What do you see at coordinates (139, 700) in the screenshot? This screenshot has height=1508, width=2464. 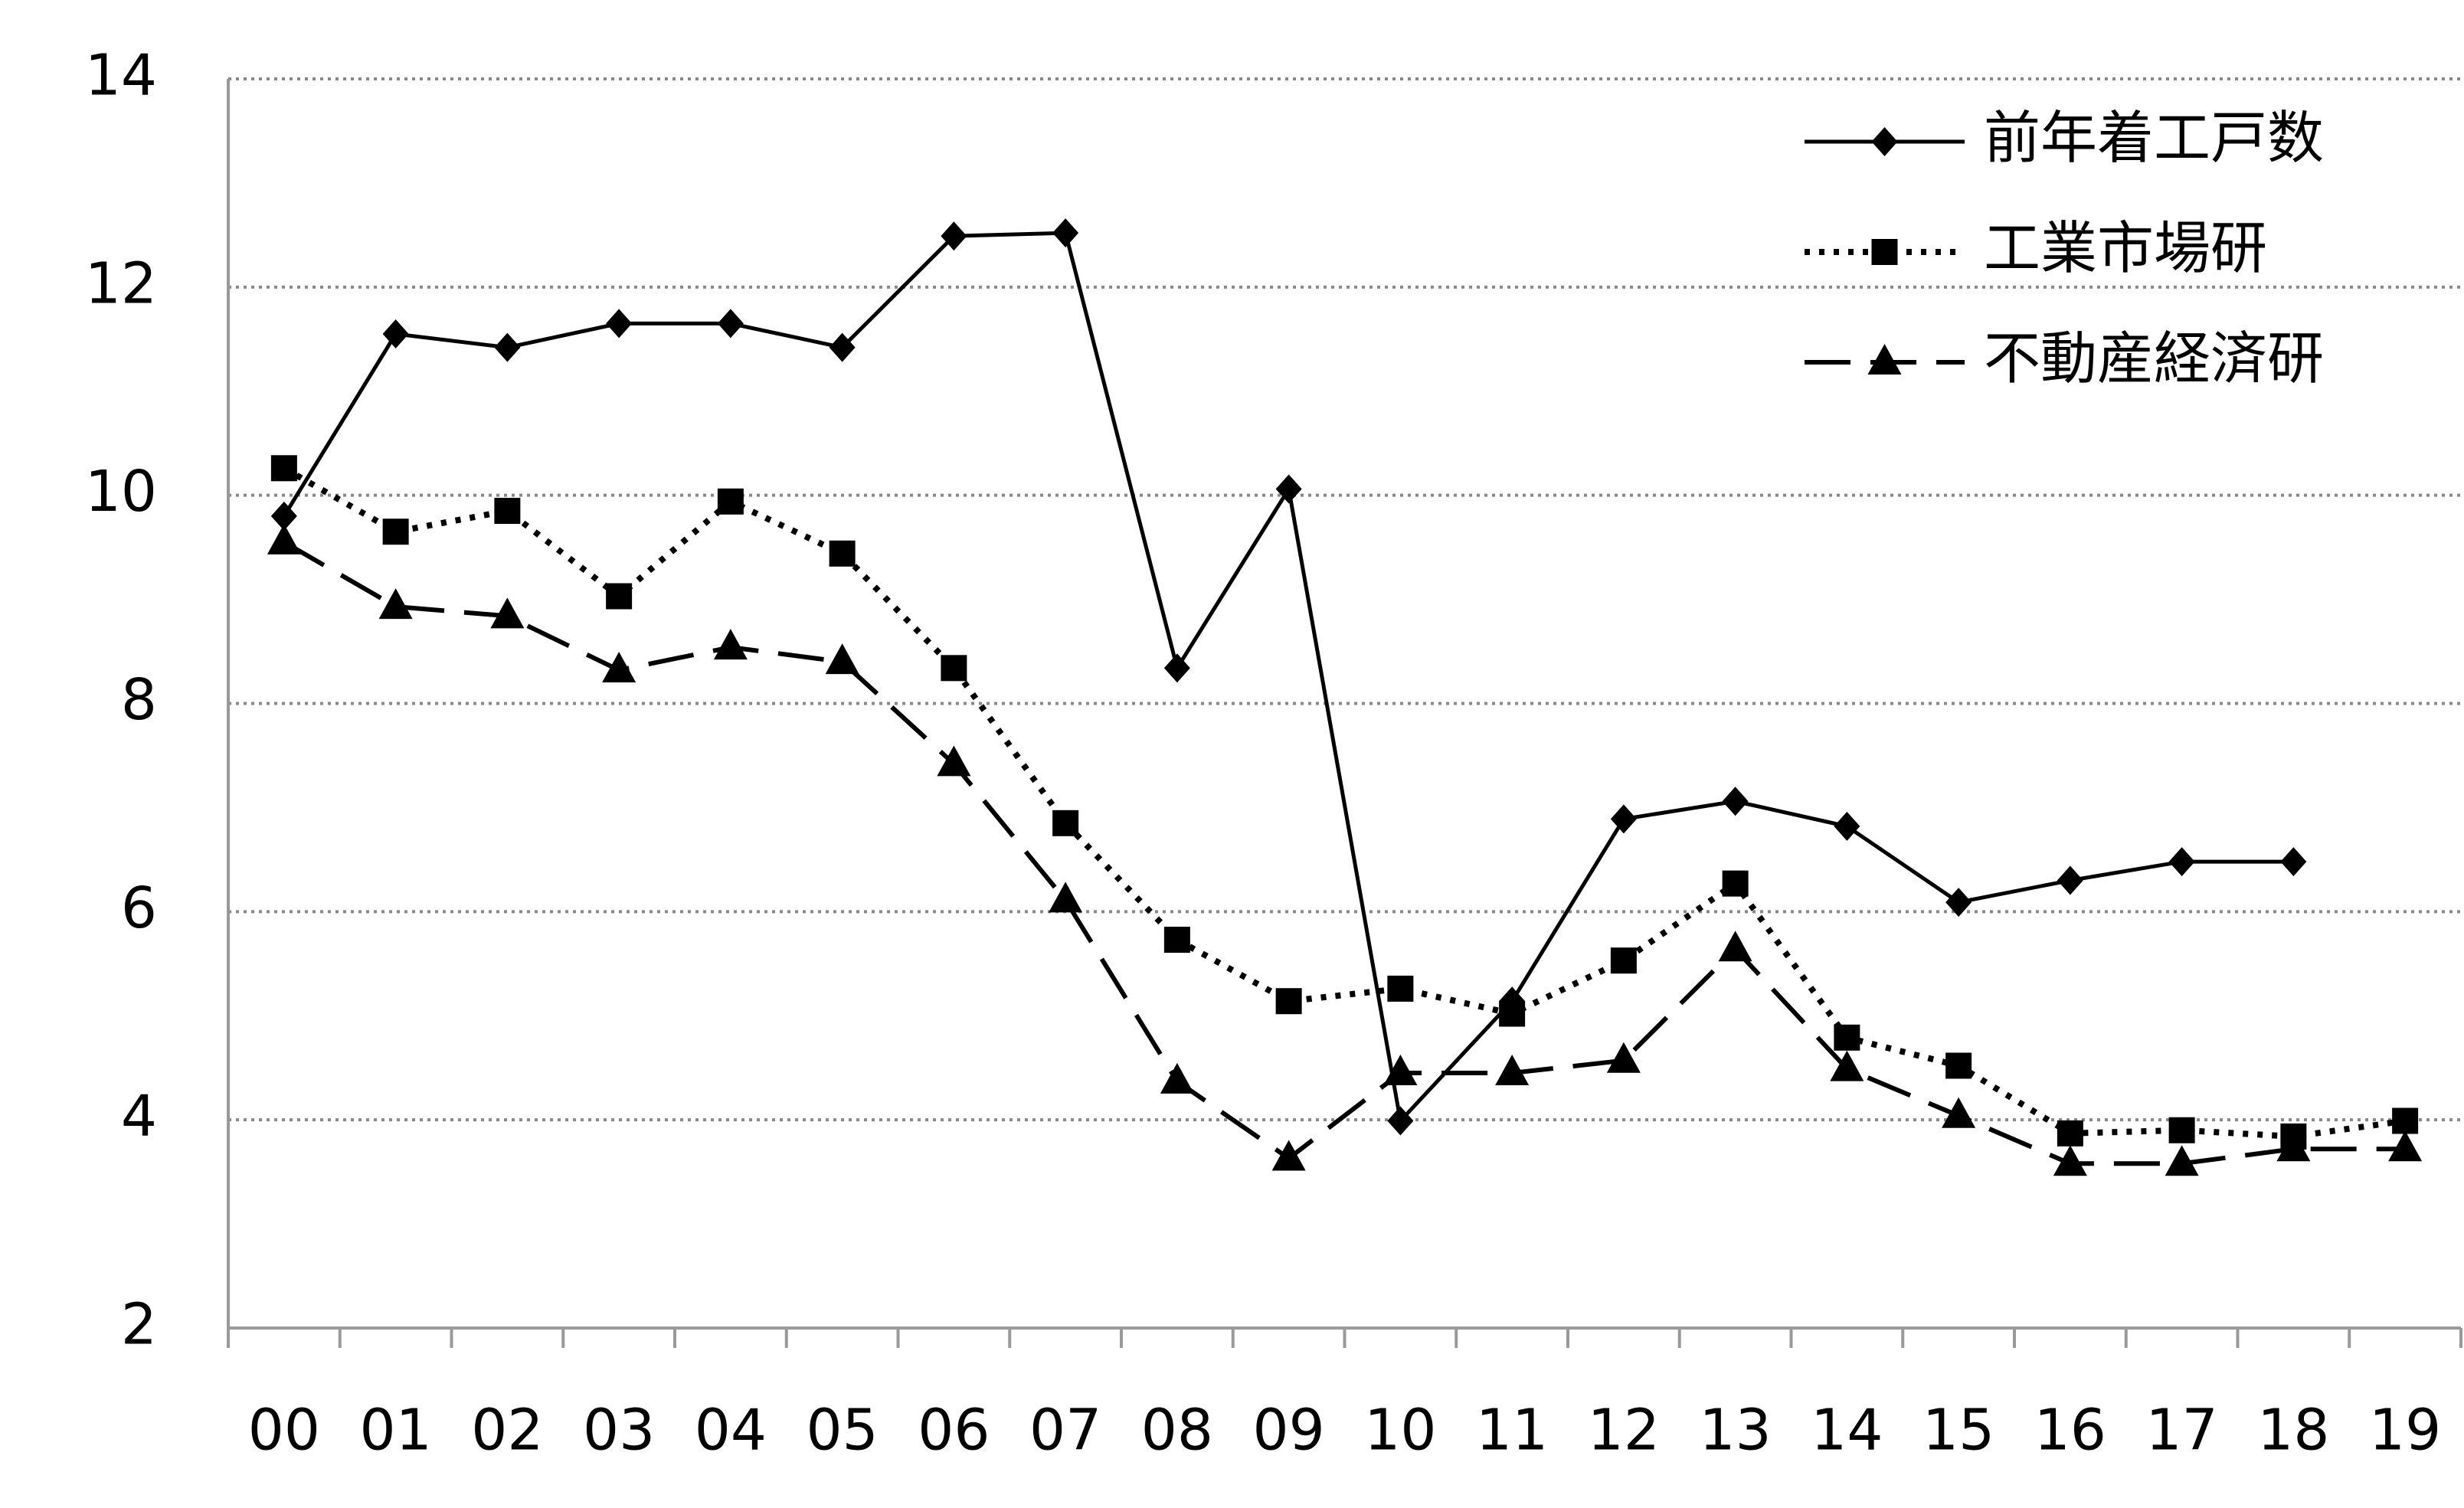 I see `y-tick-label: 8` at bounding box center [139, 700].